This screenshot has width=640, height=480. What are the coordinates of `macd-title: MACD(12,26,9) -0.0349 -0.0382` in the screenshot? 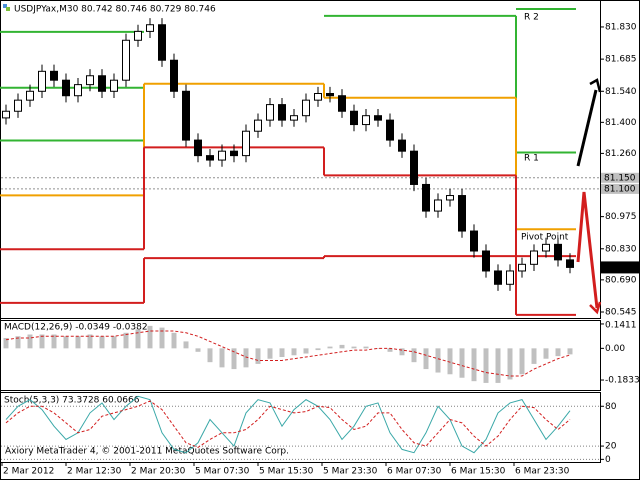 It's located at (76, 328).